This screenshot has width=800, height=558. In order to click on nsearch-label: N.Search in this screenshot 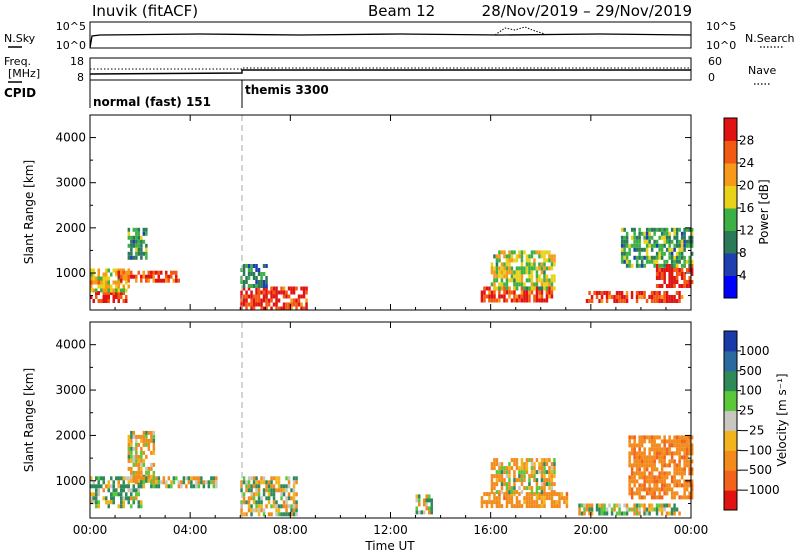, I will do `click(770, 38)`.